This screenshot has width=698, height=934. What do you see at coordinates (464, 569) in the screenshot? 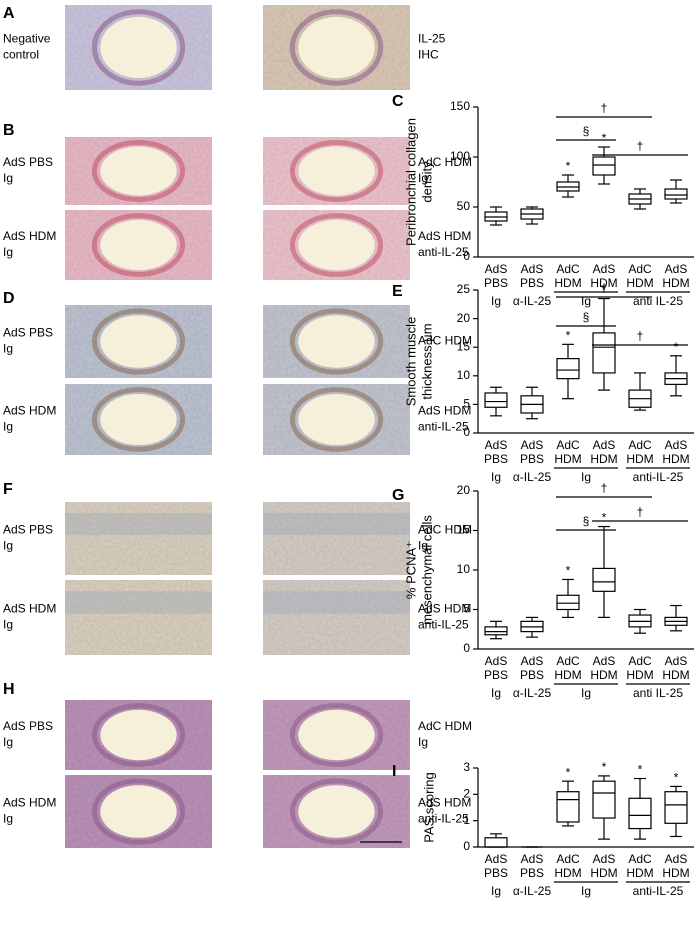
I see `y-tick-label: 10` at bounding box center [464, 569].